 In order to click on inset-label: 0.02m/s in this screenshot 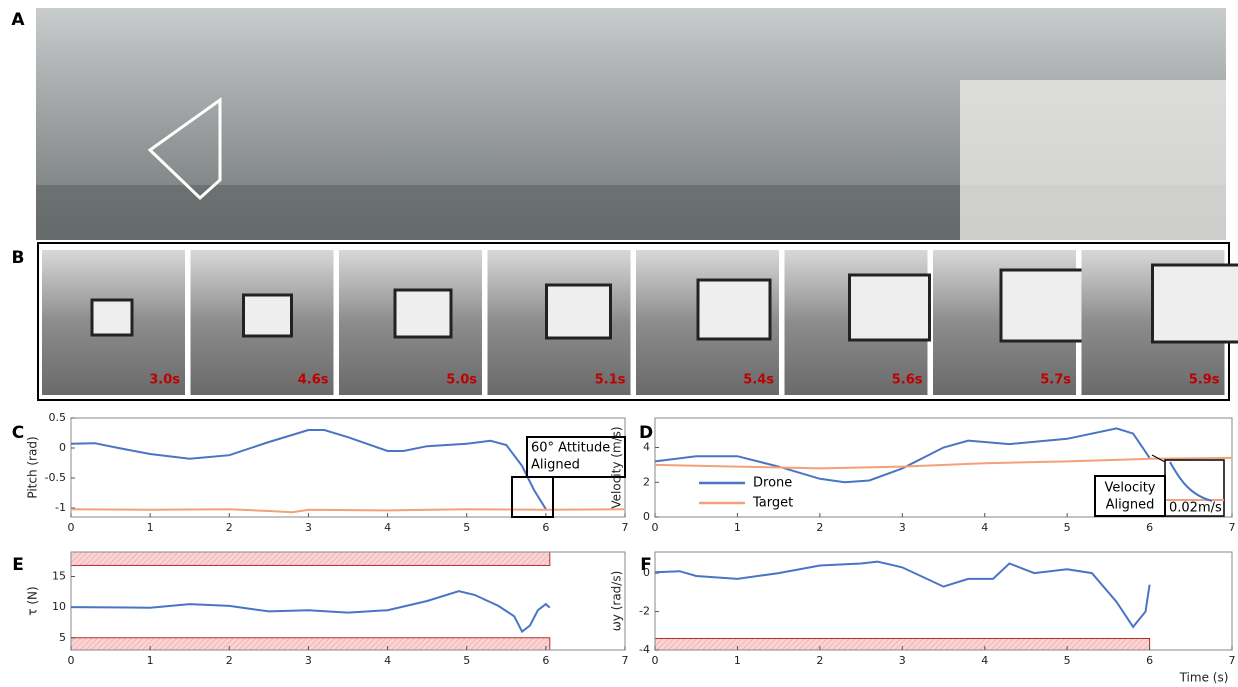, I will do `click(1195, 508)`.